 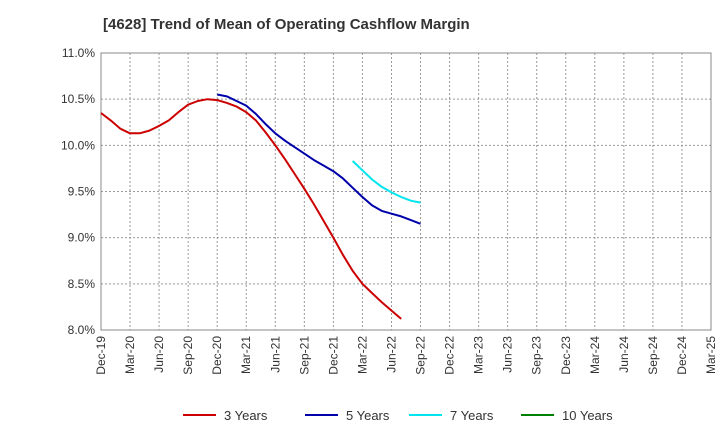 I want to click on y-axis: 8.0% 8.5% 9.0% 9.5% 10.0% 10.5% 11.0%, so click(x=78, y=191).